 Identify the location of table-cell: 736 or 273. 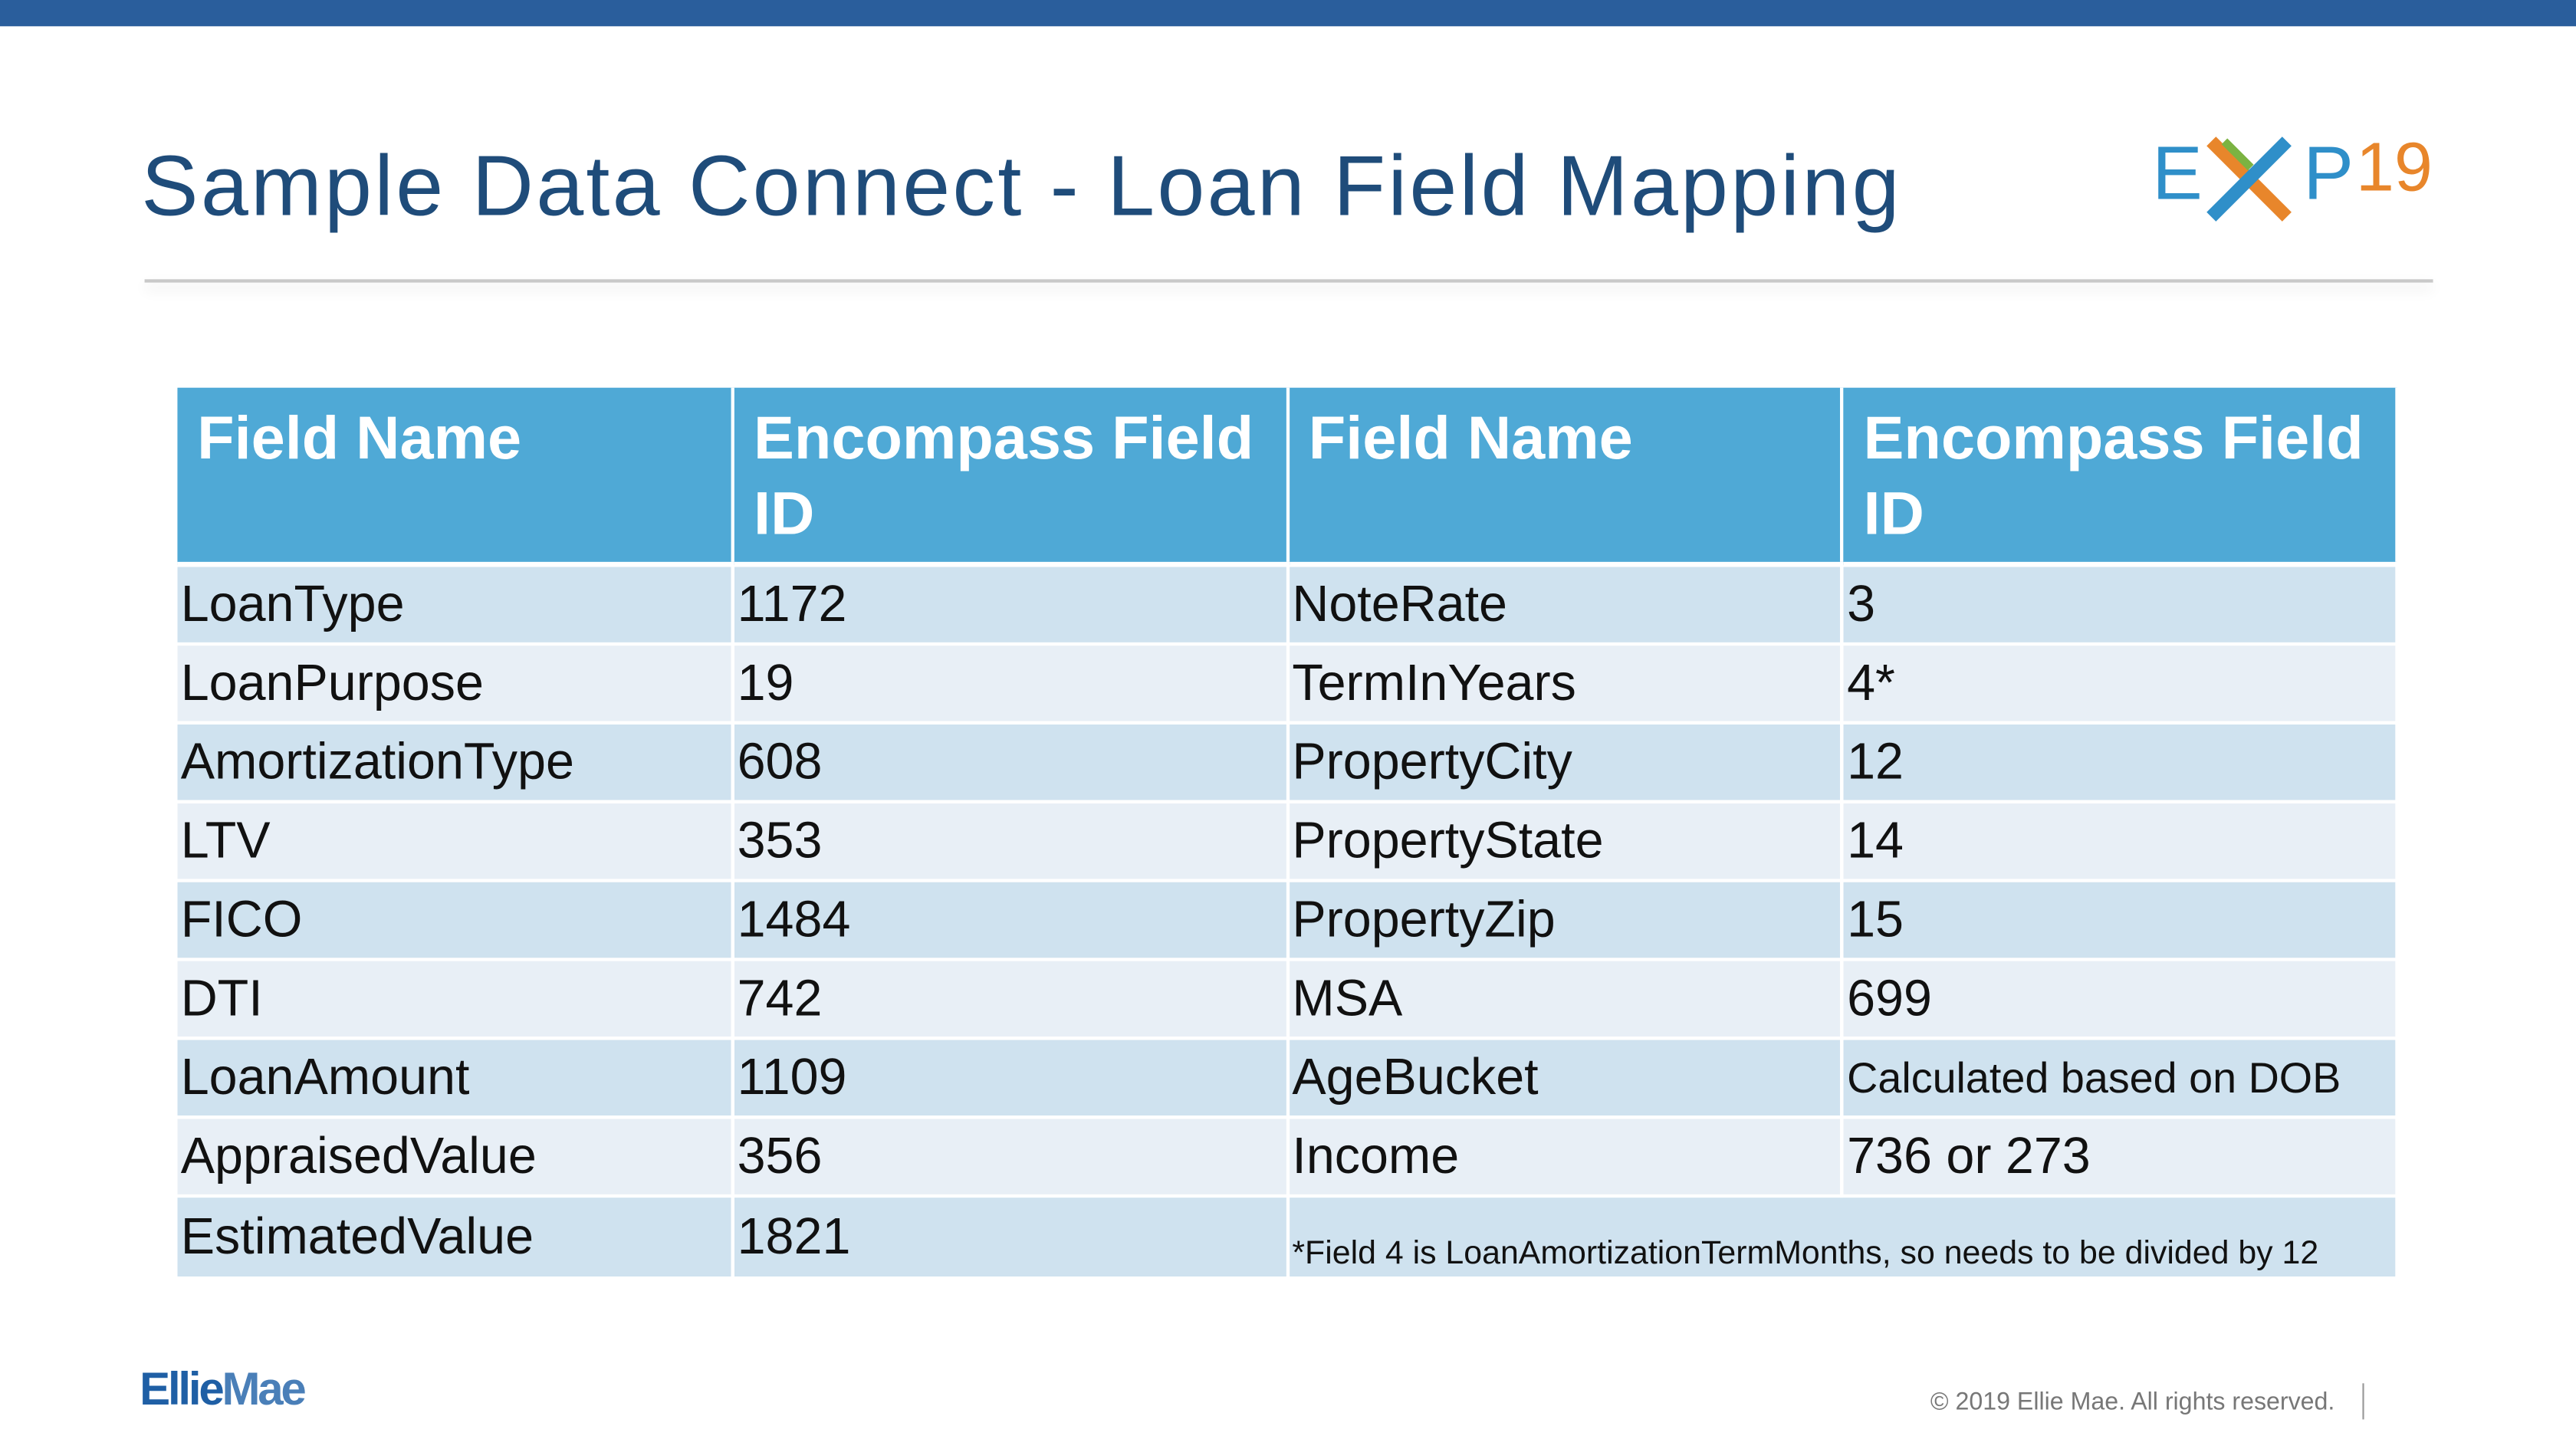
(2121, 1158).